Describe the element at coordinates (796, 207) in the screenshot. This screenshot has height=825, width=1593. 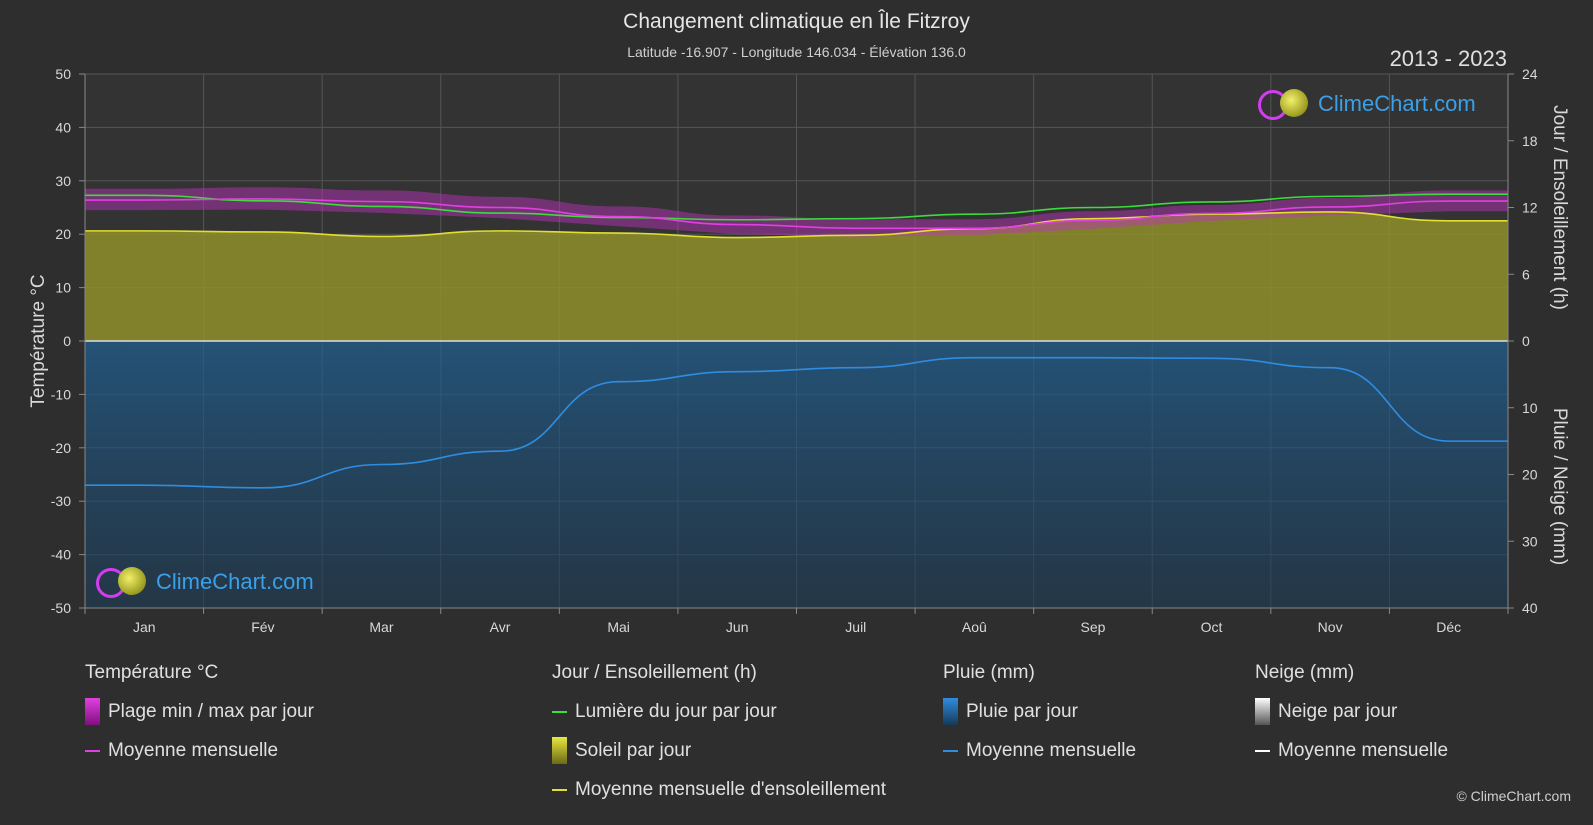
I see `daylight-line` at that location.